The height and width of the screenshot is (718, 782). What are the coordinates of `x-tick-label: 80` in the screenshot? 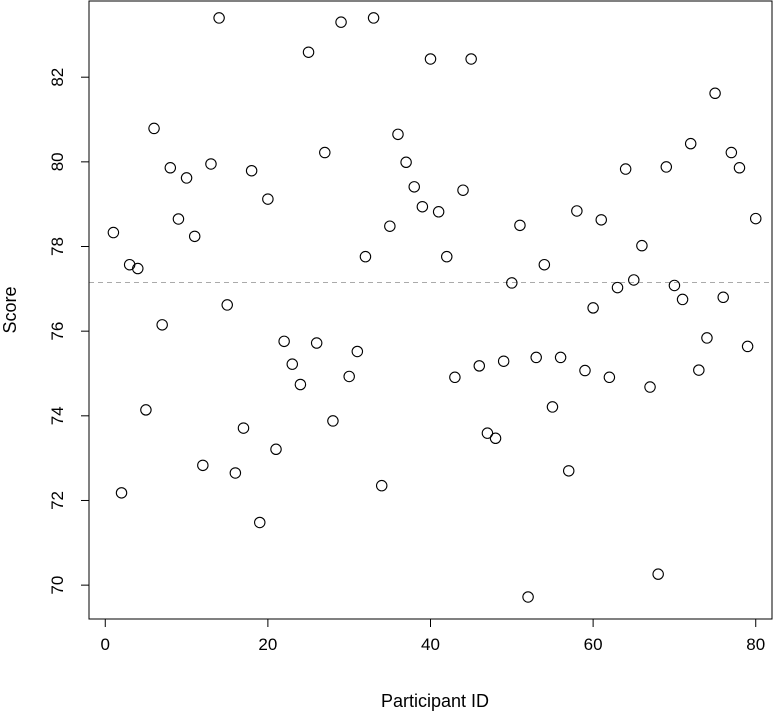 It's located at (755, 644).